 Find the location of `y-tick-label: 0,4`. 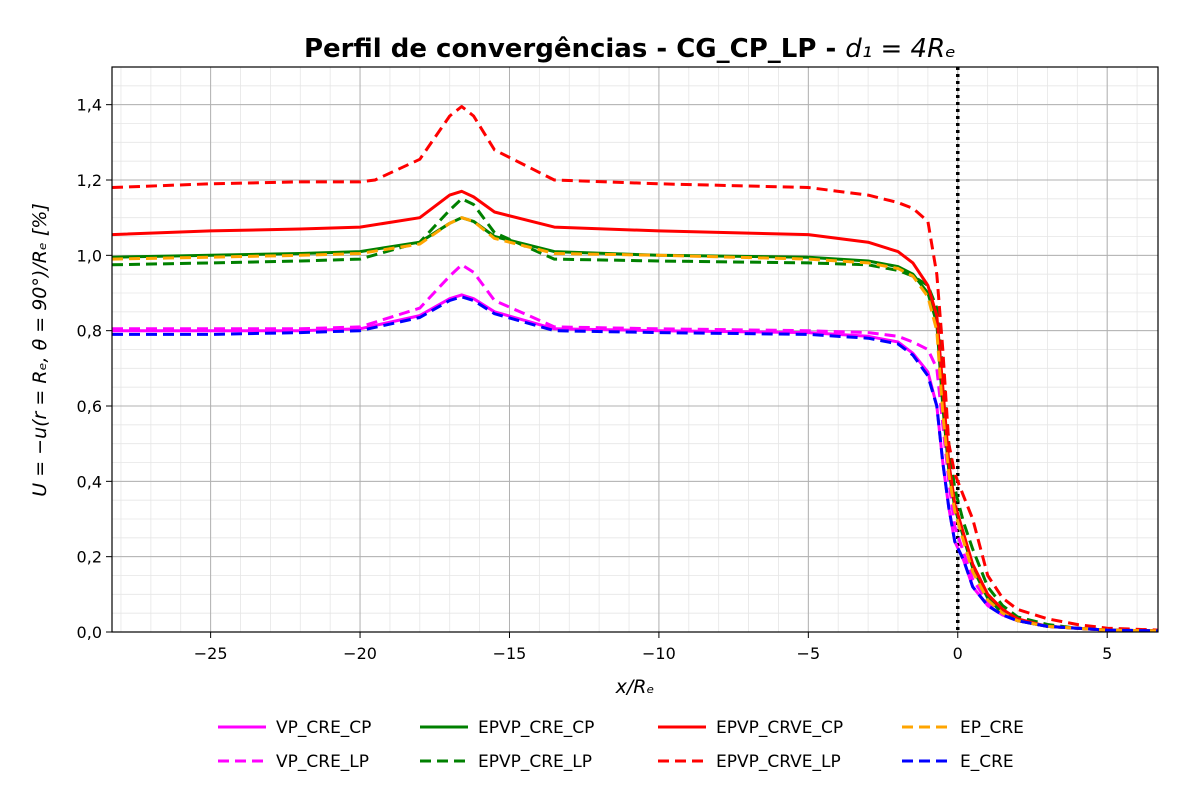

y-tick-label: 0,4 is located at coordinates (89, 481).